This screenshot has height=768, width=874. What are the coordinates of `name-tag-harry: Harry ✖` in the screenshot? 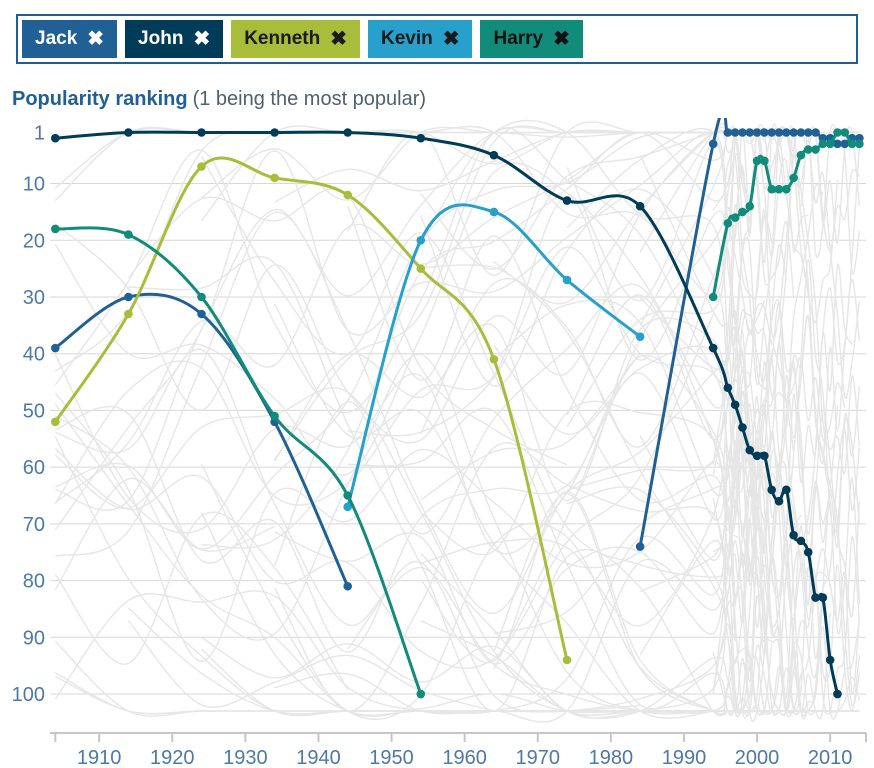 It's located at (531, 39).